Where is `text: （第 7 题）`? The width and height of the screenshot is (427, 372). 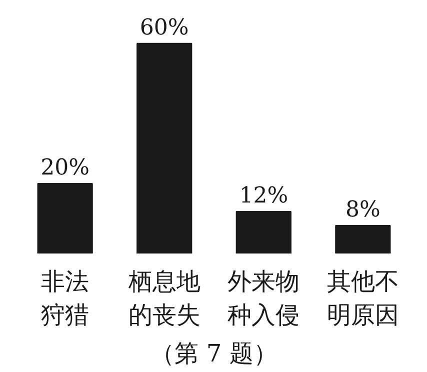
text: （第 7 题） is located at coordinates (214, 354).